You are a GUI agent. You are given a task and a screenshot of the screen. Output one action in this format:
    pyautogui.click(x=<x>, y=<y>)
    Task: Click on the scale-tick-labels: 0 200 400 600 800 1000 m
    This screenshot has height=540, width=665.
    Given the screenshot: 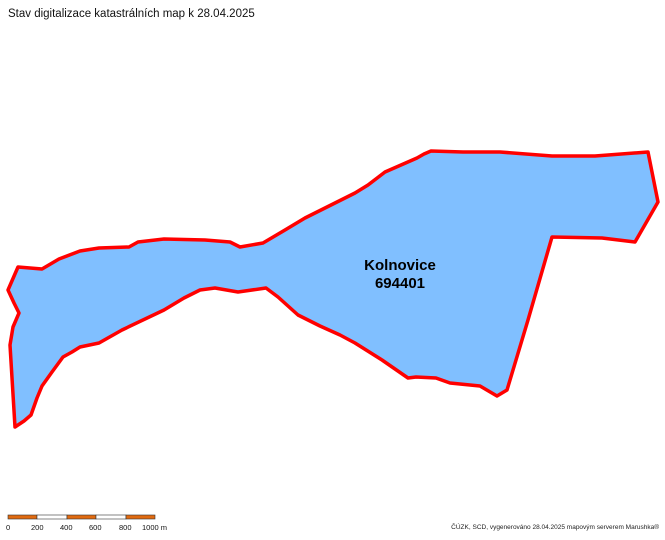 What is the action you would take?
    pyautogui.click(x=100, y=529)
    